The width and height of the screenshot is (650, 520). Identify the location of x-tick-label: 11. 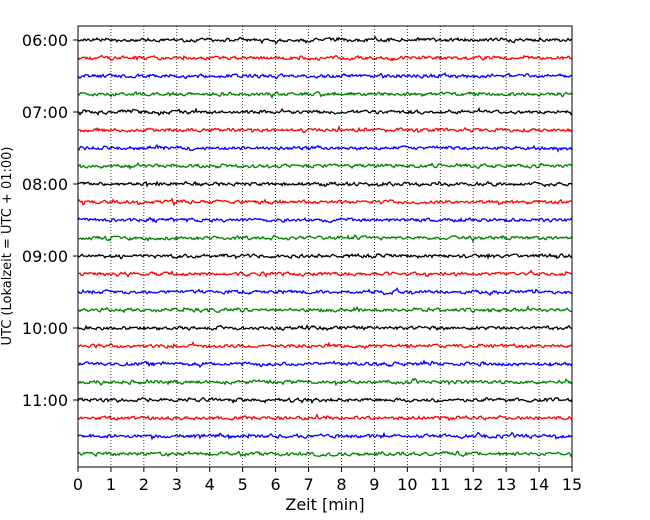
(440, 484).